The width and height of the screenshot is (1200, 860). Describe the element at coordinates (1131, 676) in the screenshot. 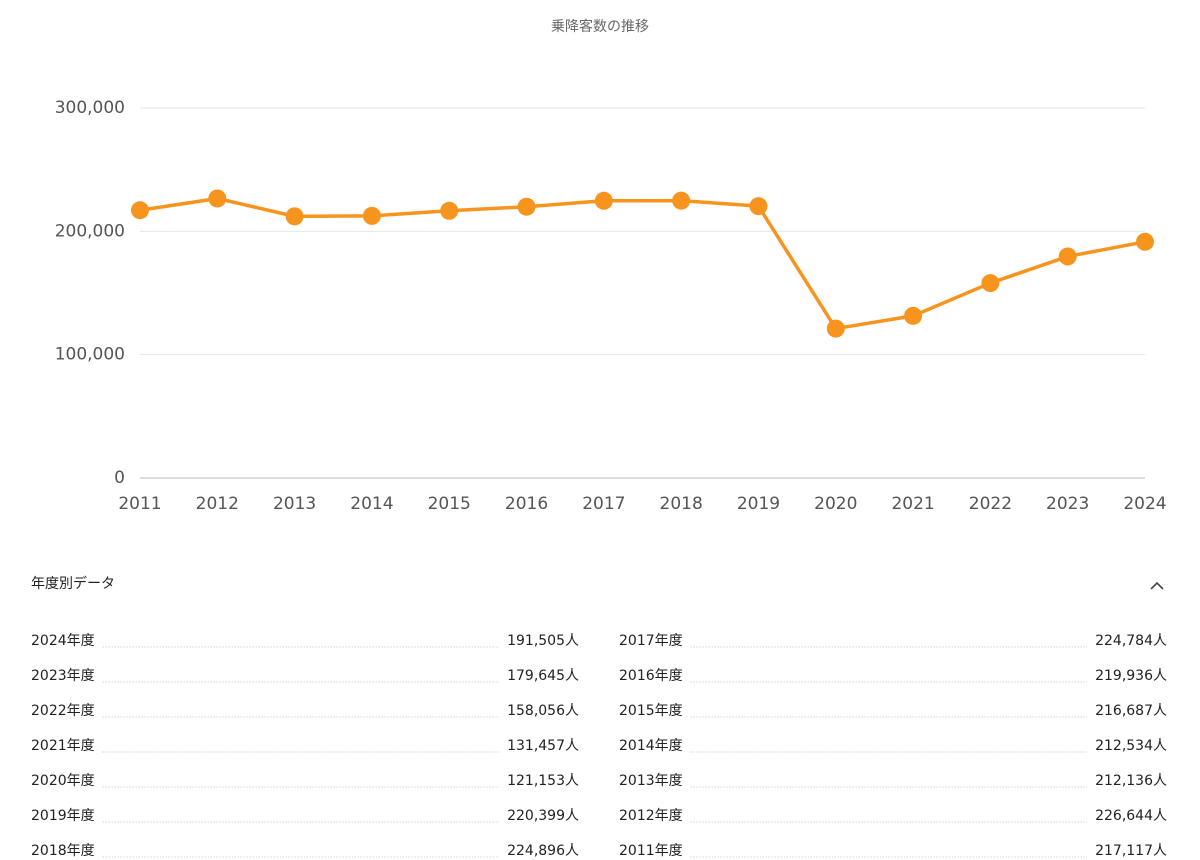

I see `row-value: 219,936人` at that location.